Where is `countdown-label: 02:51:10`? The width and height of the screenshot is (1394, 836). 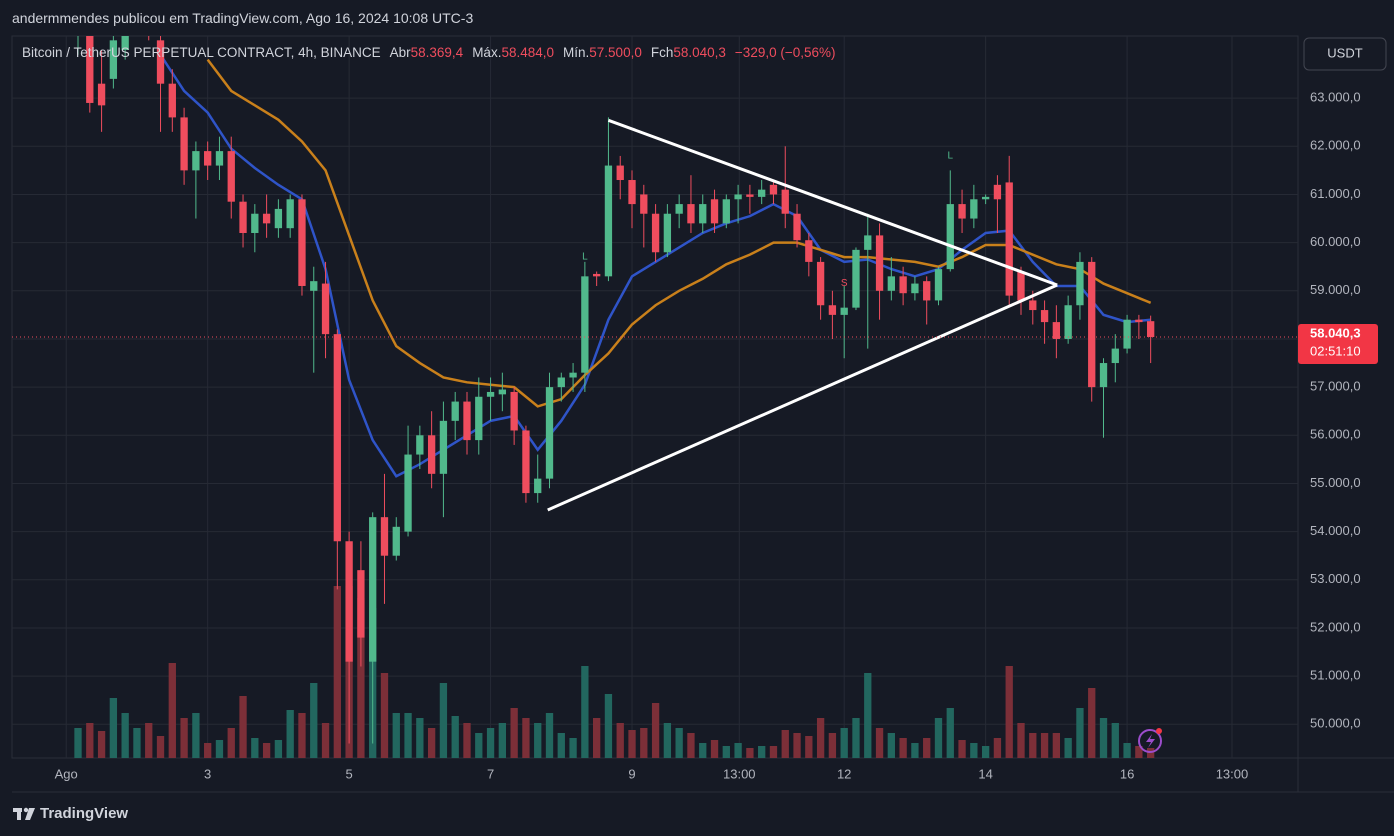 countdown-label: 02:51:10 is located at coordinates (1335, 350).